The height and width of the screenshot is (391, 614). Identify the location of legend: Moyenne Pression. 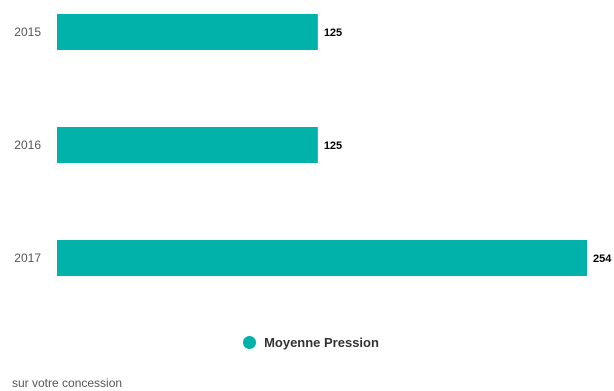
(307, 342).